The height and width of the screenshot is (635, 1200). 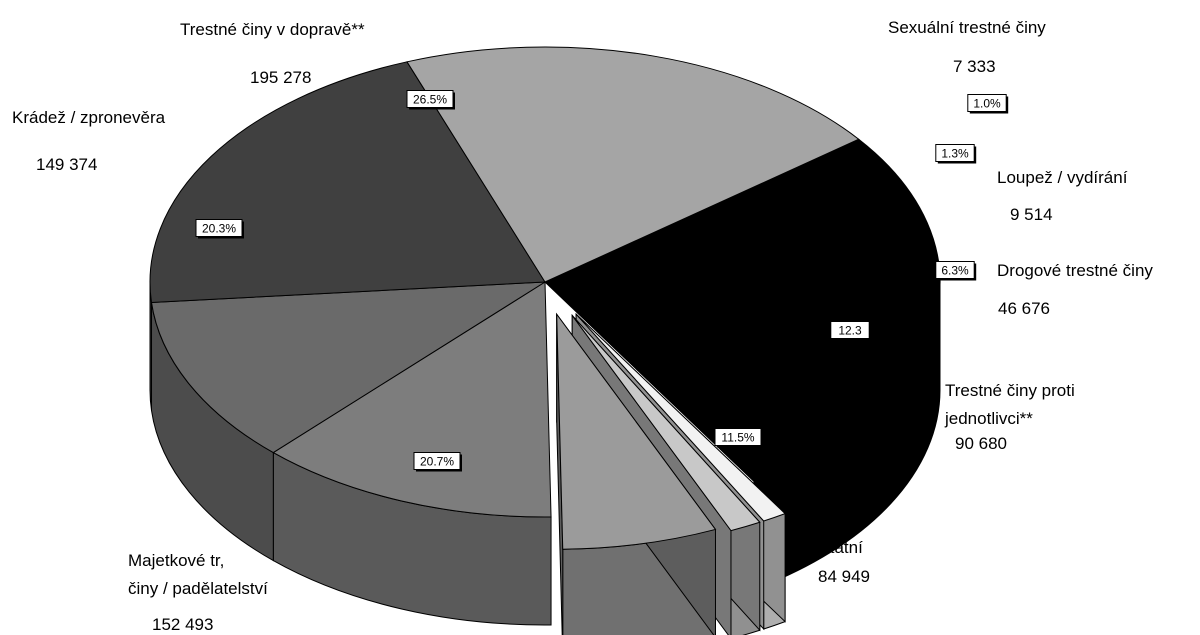 I want to click on slice-pct-label-6: 20.7%, so click(x=437, y=462).